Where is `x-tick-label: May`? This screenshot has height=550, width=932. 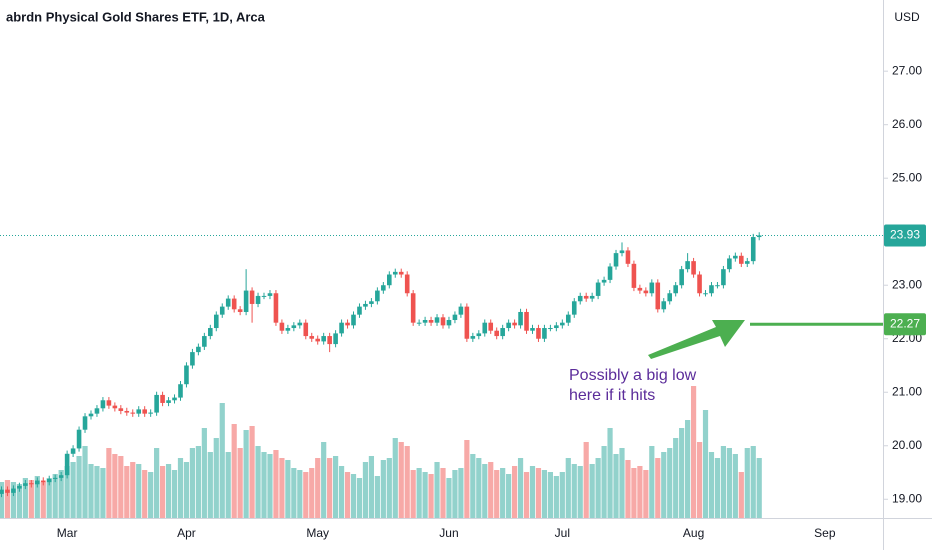
x-tick-label: May is located at coordinates (317, 533).